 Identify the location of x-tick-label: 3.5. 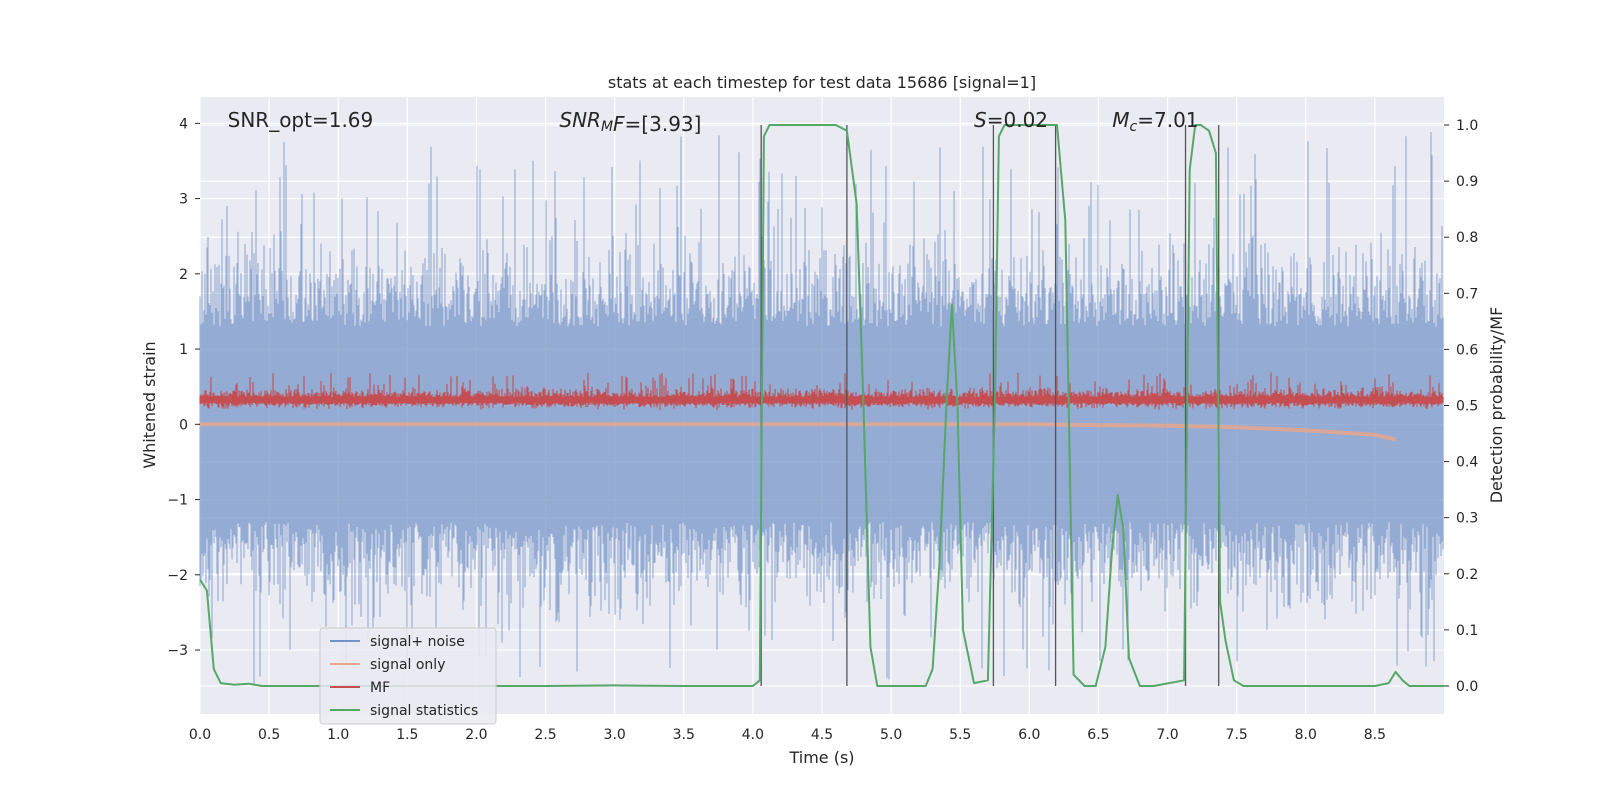
(684, 735).